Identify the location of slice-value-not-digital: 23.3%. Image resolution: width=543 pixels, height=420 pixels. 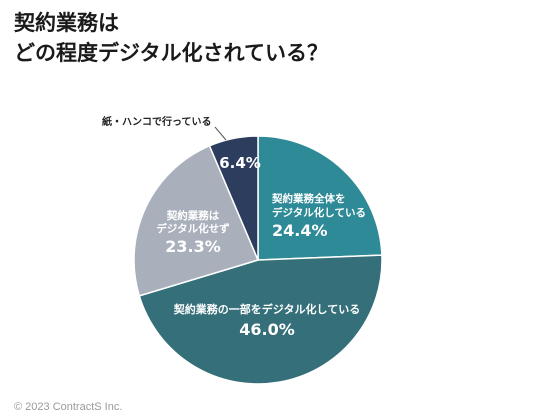
(193, 246).